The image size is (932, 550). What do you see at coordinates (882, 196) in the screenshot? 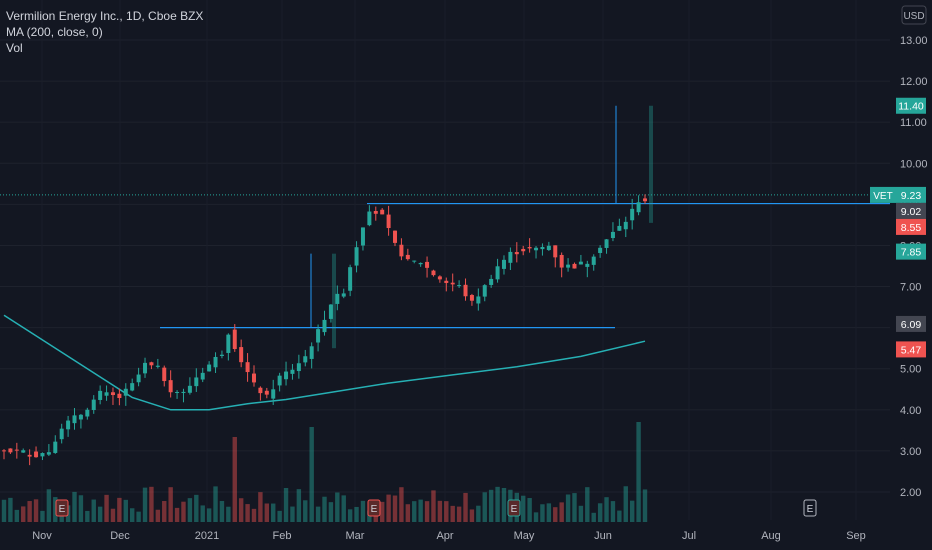
I see `price-label-ticker: VET` at bounding box center [882, 196].